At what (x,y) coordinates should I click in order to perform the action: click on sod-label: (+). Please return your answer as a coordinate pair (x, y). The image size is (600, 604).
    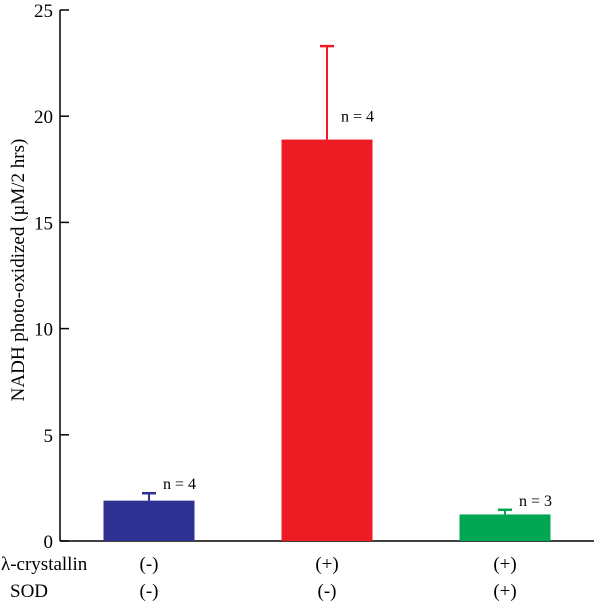
    Looking at the image, I should click on (504, 591).